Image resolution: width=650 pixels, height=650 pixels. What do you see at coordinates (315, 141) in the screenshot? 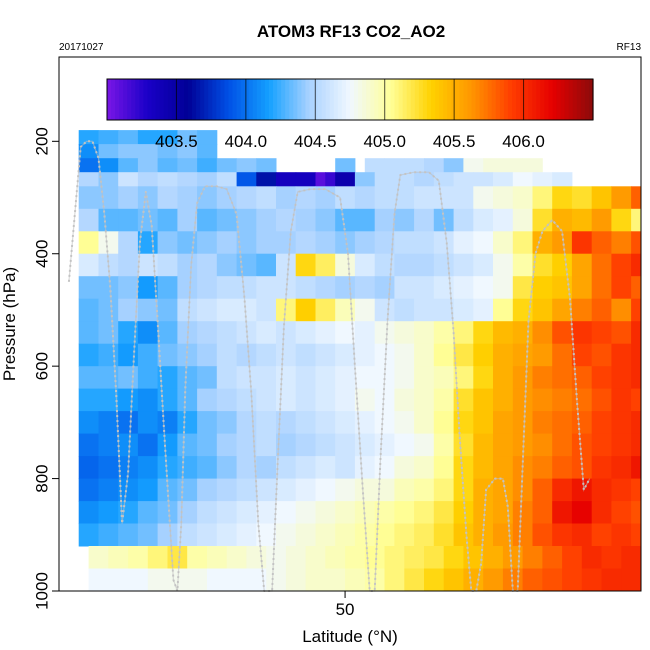
I see `colorbar-tick-label: 404.5` at bounding box center [315, 141].